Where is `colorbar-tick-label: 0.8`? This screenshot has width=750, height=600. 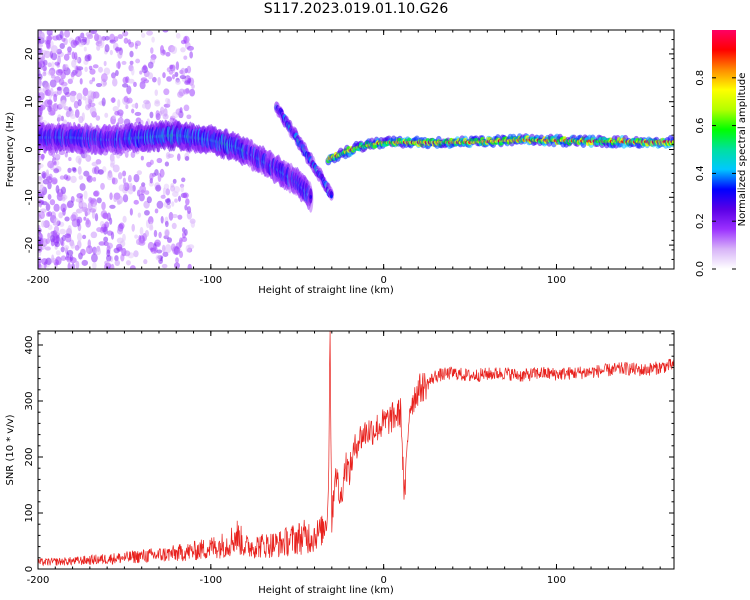 colorbar-tick-label: 0.8 is located at coordinates (700, 78).